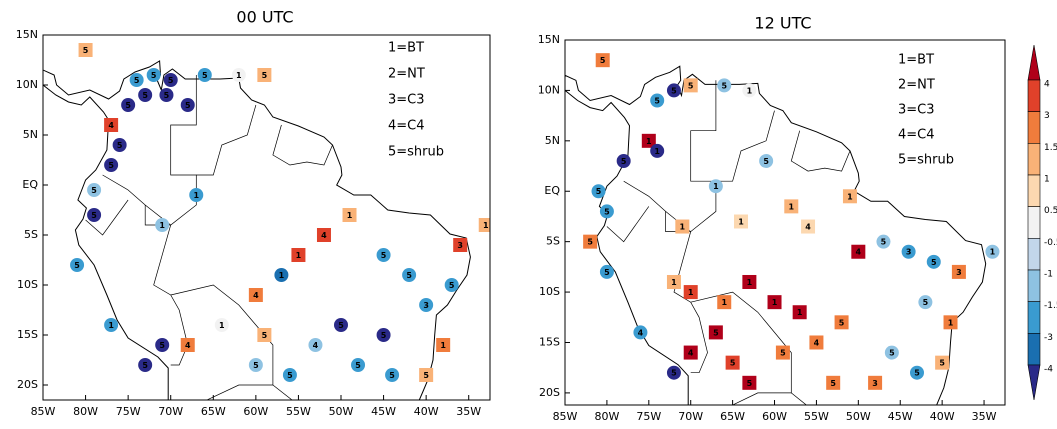  What do you see at coordinates (858, 416) in the screenshot?
I see `x-tick-label: 50W` at bounding box center [858, 416].